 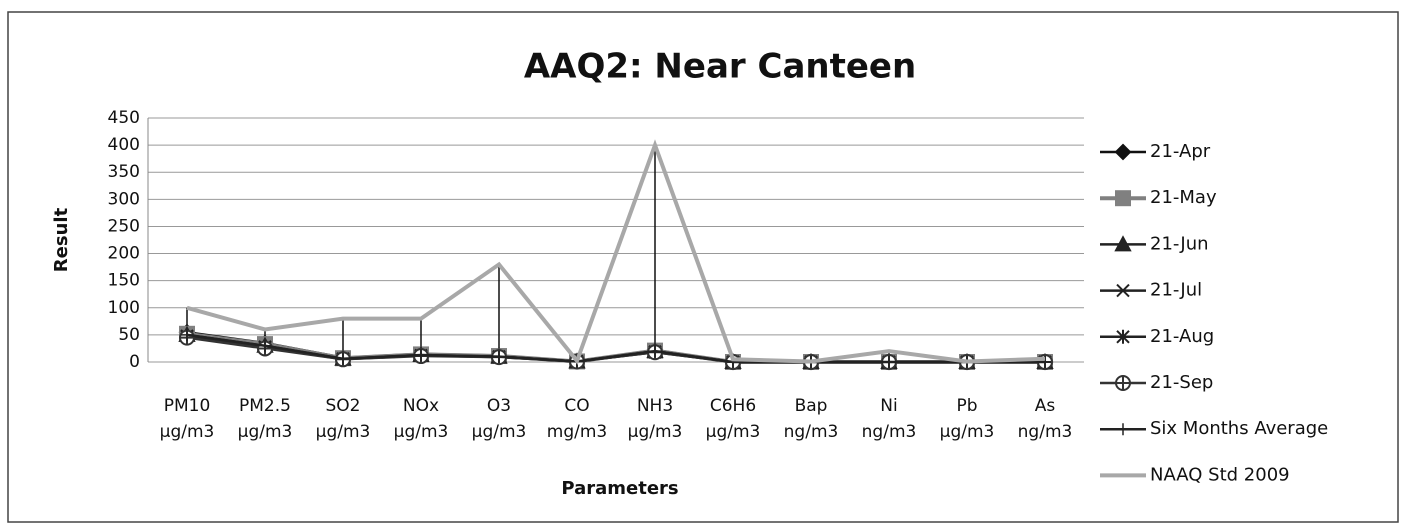 I want to click on chart-title: AAQ2: Near Canteen, so click(x=720, y=67).